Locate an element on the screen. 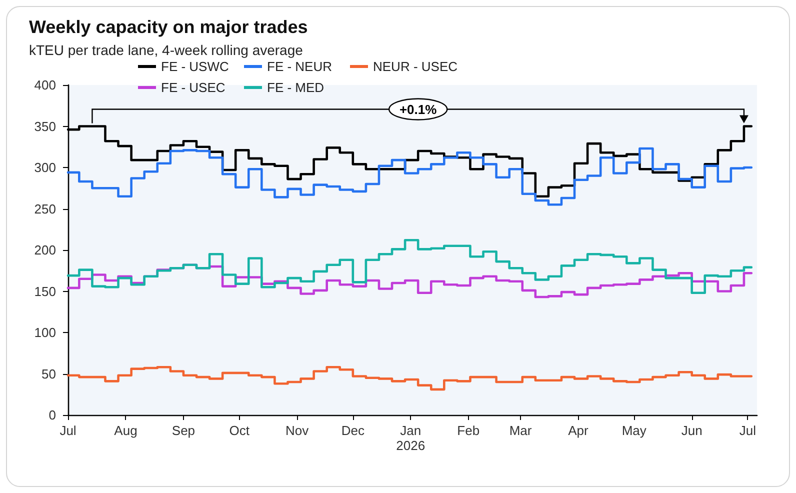 The image size is (796, 493). y-tick-label: 250 is located at coordinates (45, 208).